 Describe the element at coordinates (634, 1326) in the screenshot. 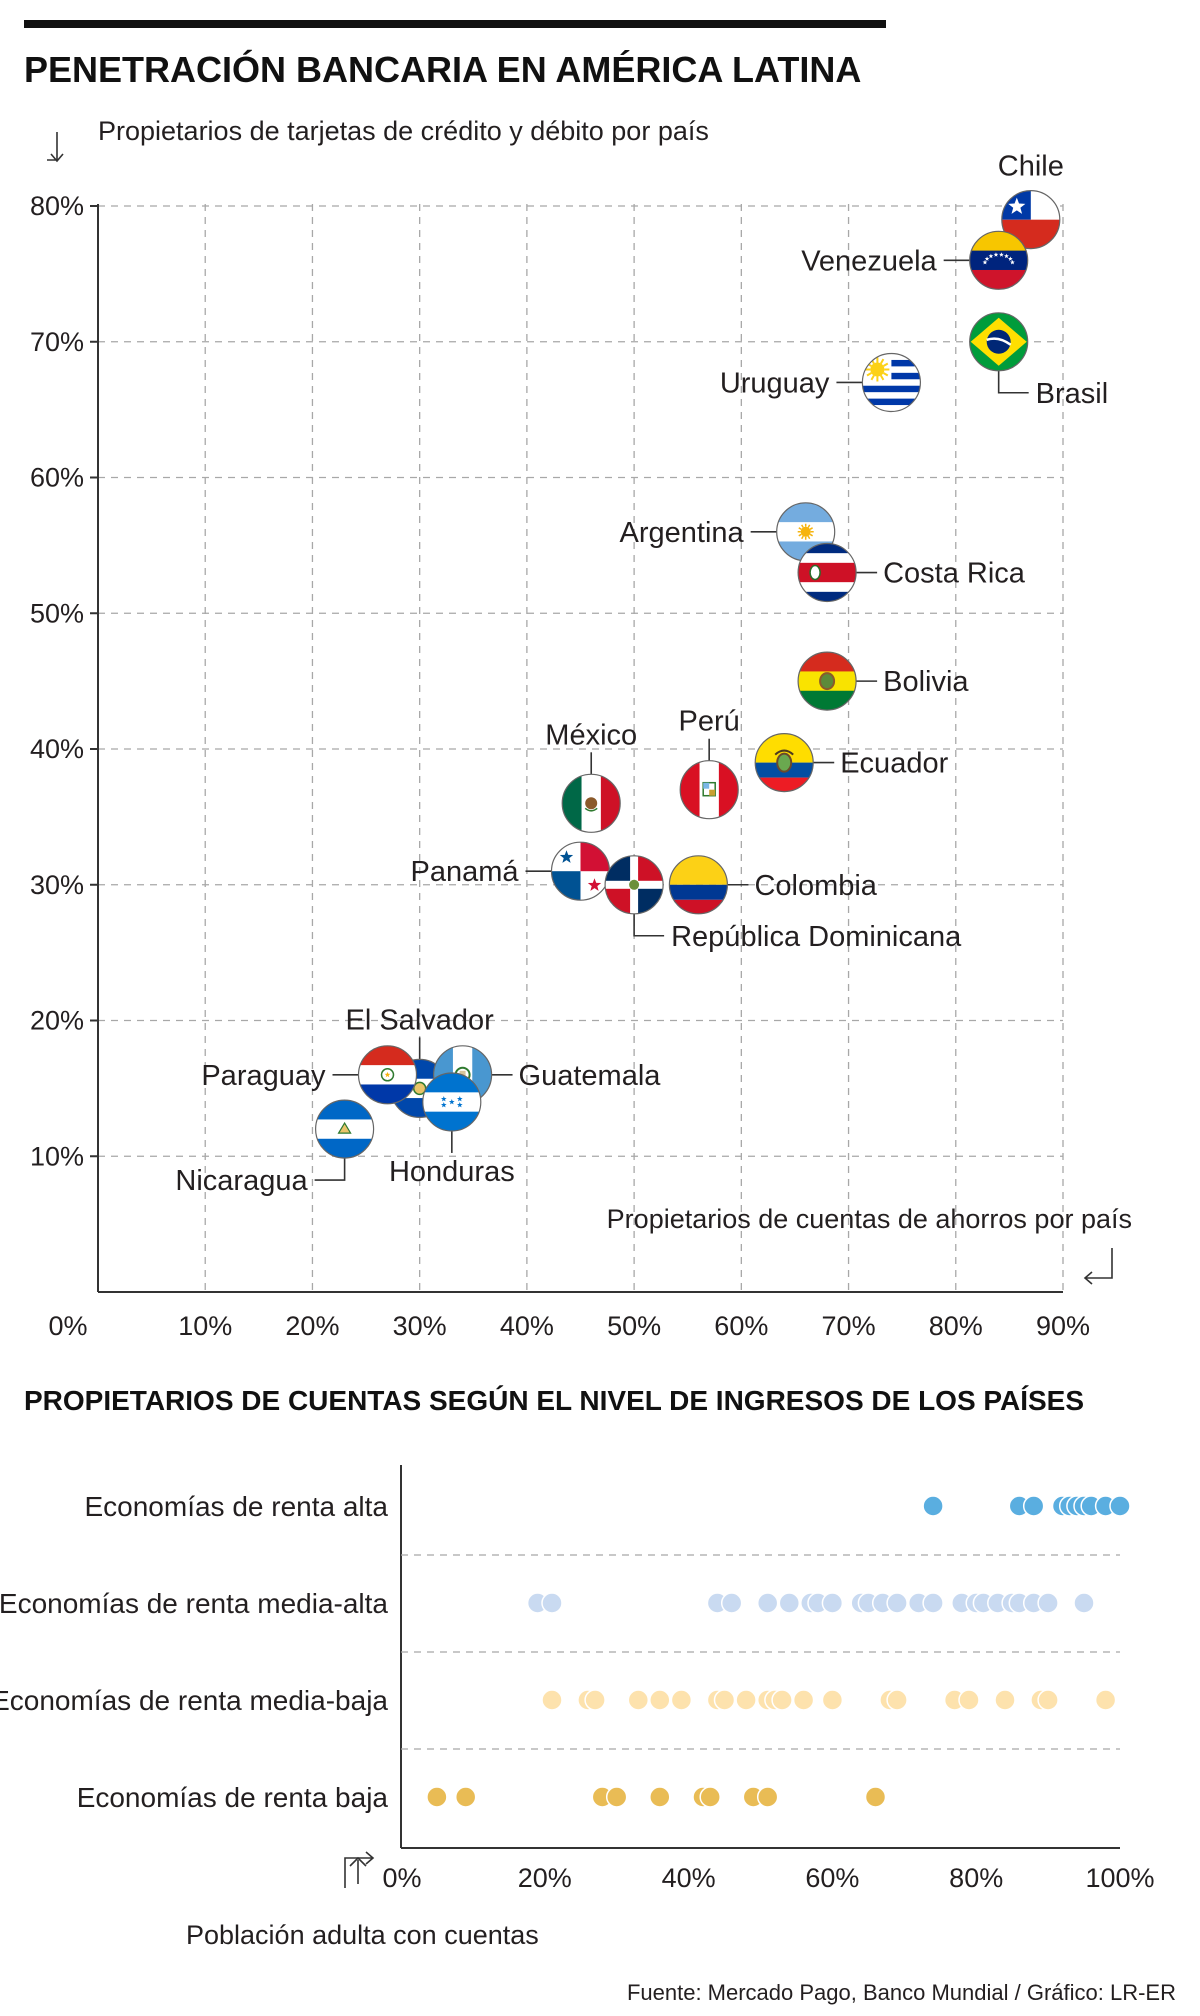

I see `x-tick-label: 50%` at that location.